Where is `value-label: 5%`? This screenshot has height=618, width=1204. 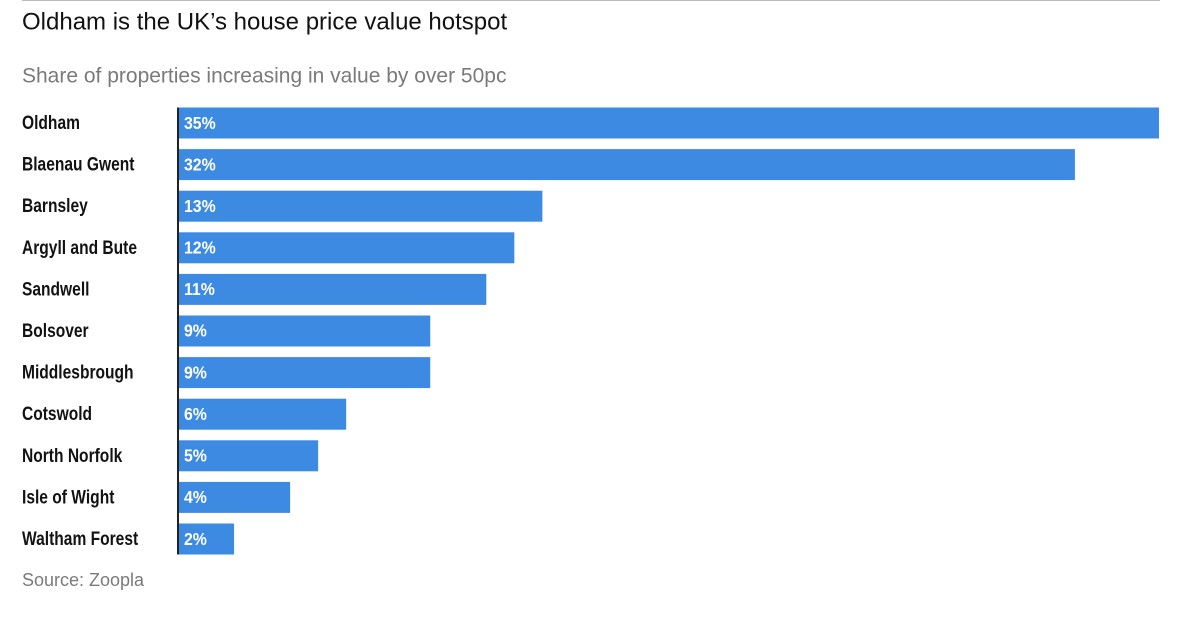
value-label: 5% is located at coordinates (195, 456).